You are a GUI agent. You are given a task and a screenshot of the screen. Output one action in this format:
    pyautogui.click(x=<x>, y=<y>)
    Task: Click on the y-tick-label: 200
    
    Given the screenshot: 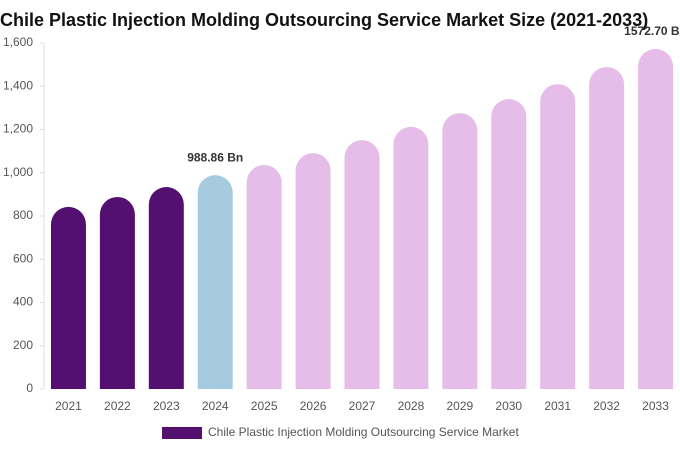 What is the action you would take?
    pyautogui.click(x=23, y=345)
    